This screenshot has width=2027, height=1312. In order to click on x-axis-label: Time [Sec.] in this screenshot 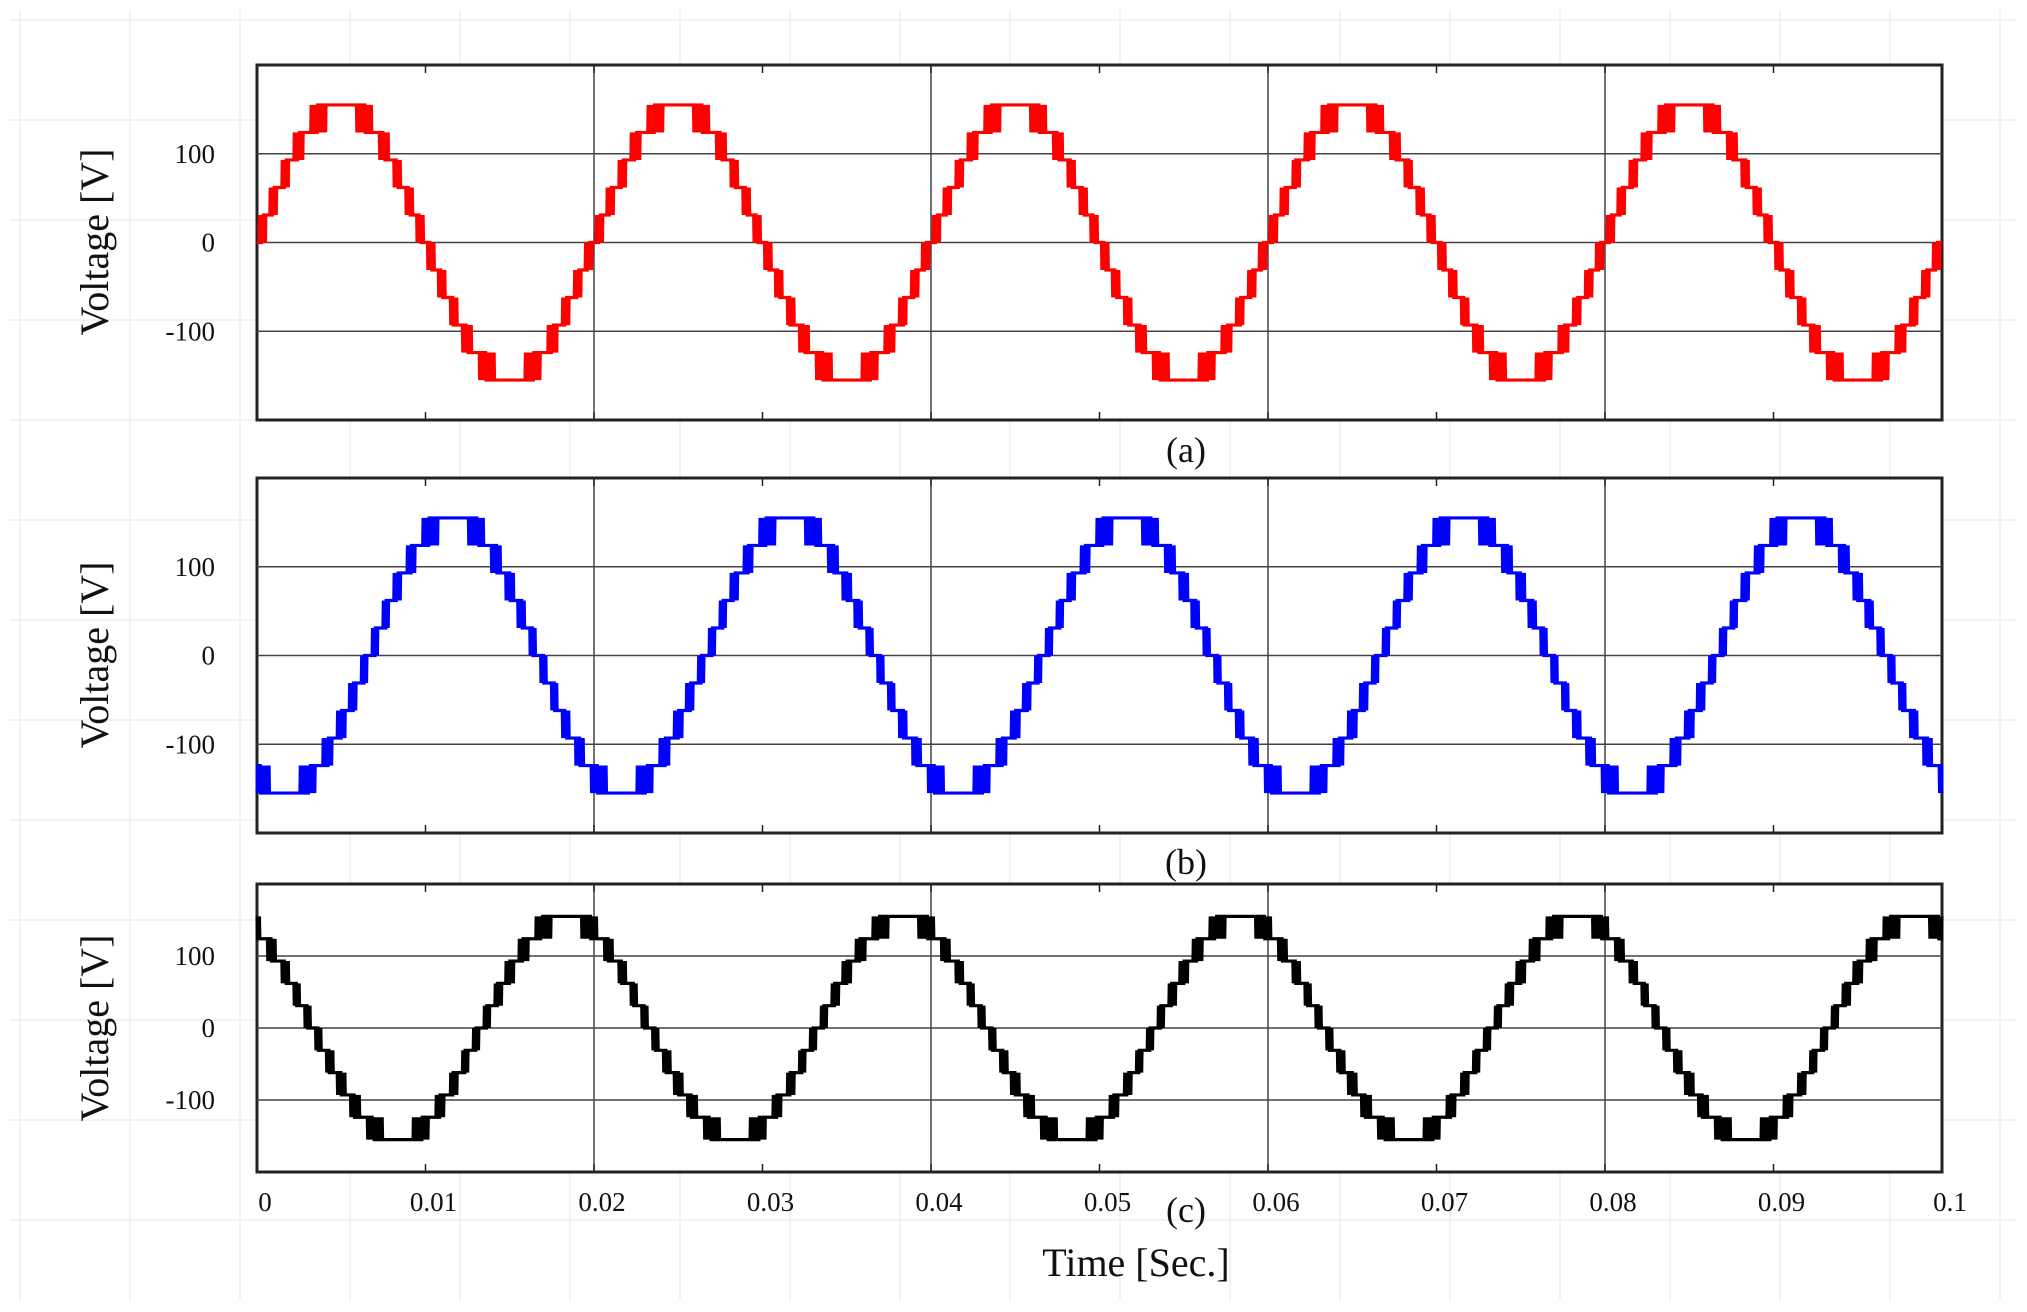, I will do `click(1135, 1262)`.